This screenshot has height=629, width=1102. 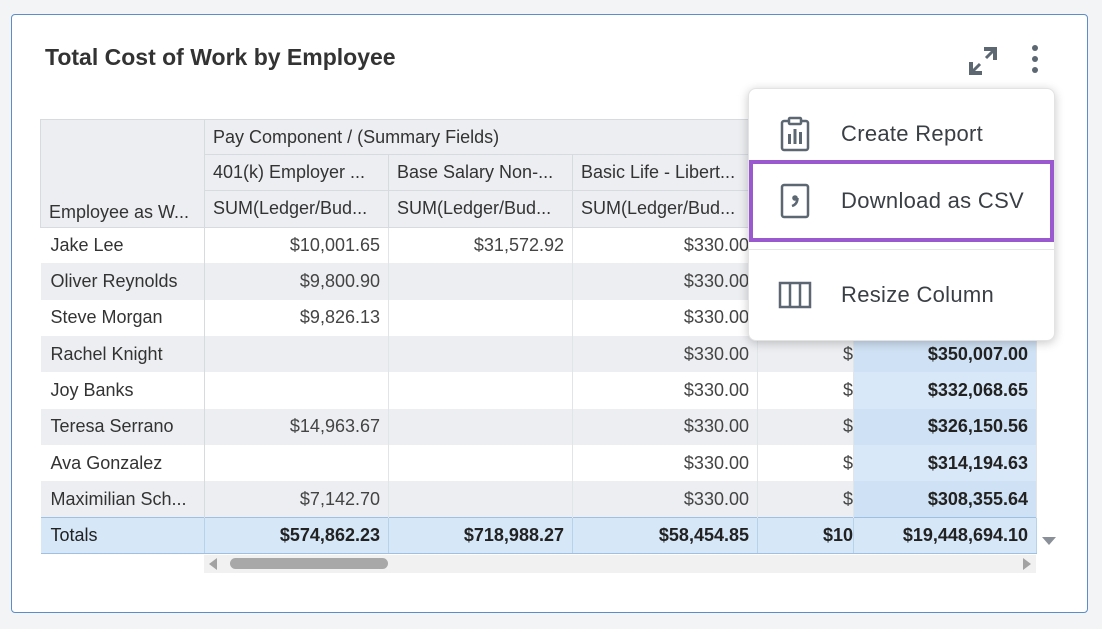 What do you see at coordinates (945, 463) in the screenshot?
I see `table-cell: $314,194.63` at bounding box center [945, 463].